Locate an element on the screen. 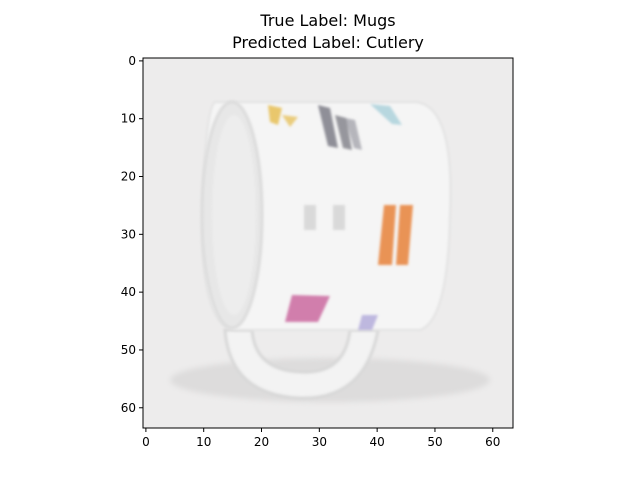  y-tick-label: 20 is located at coordinates (128, 177).